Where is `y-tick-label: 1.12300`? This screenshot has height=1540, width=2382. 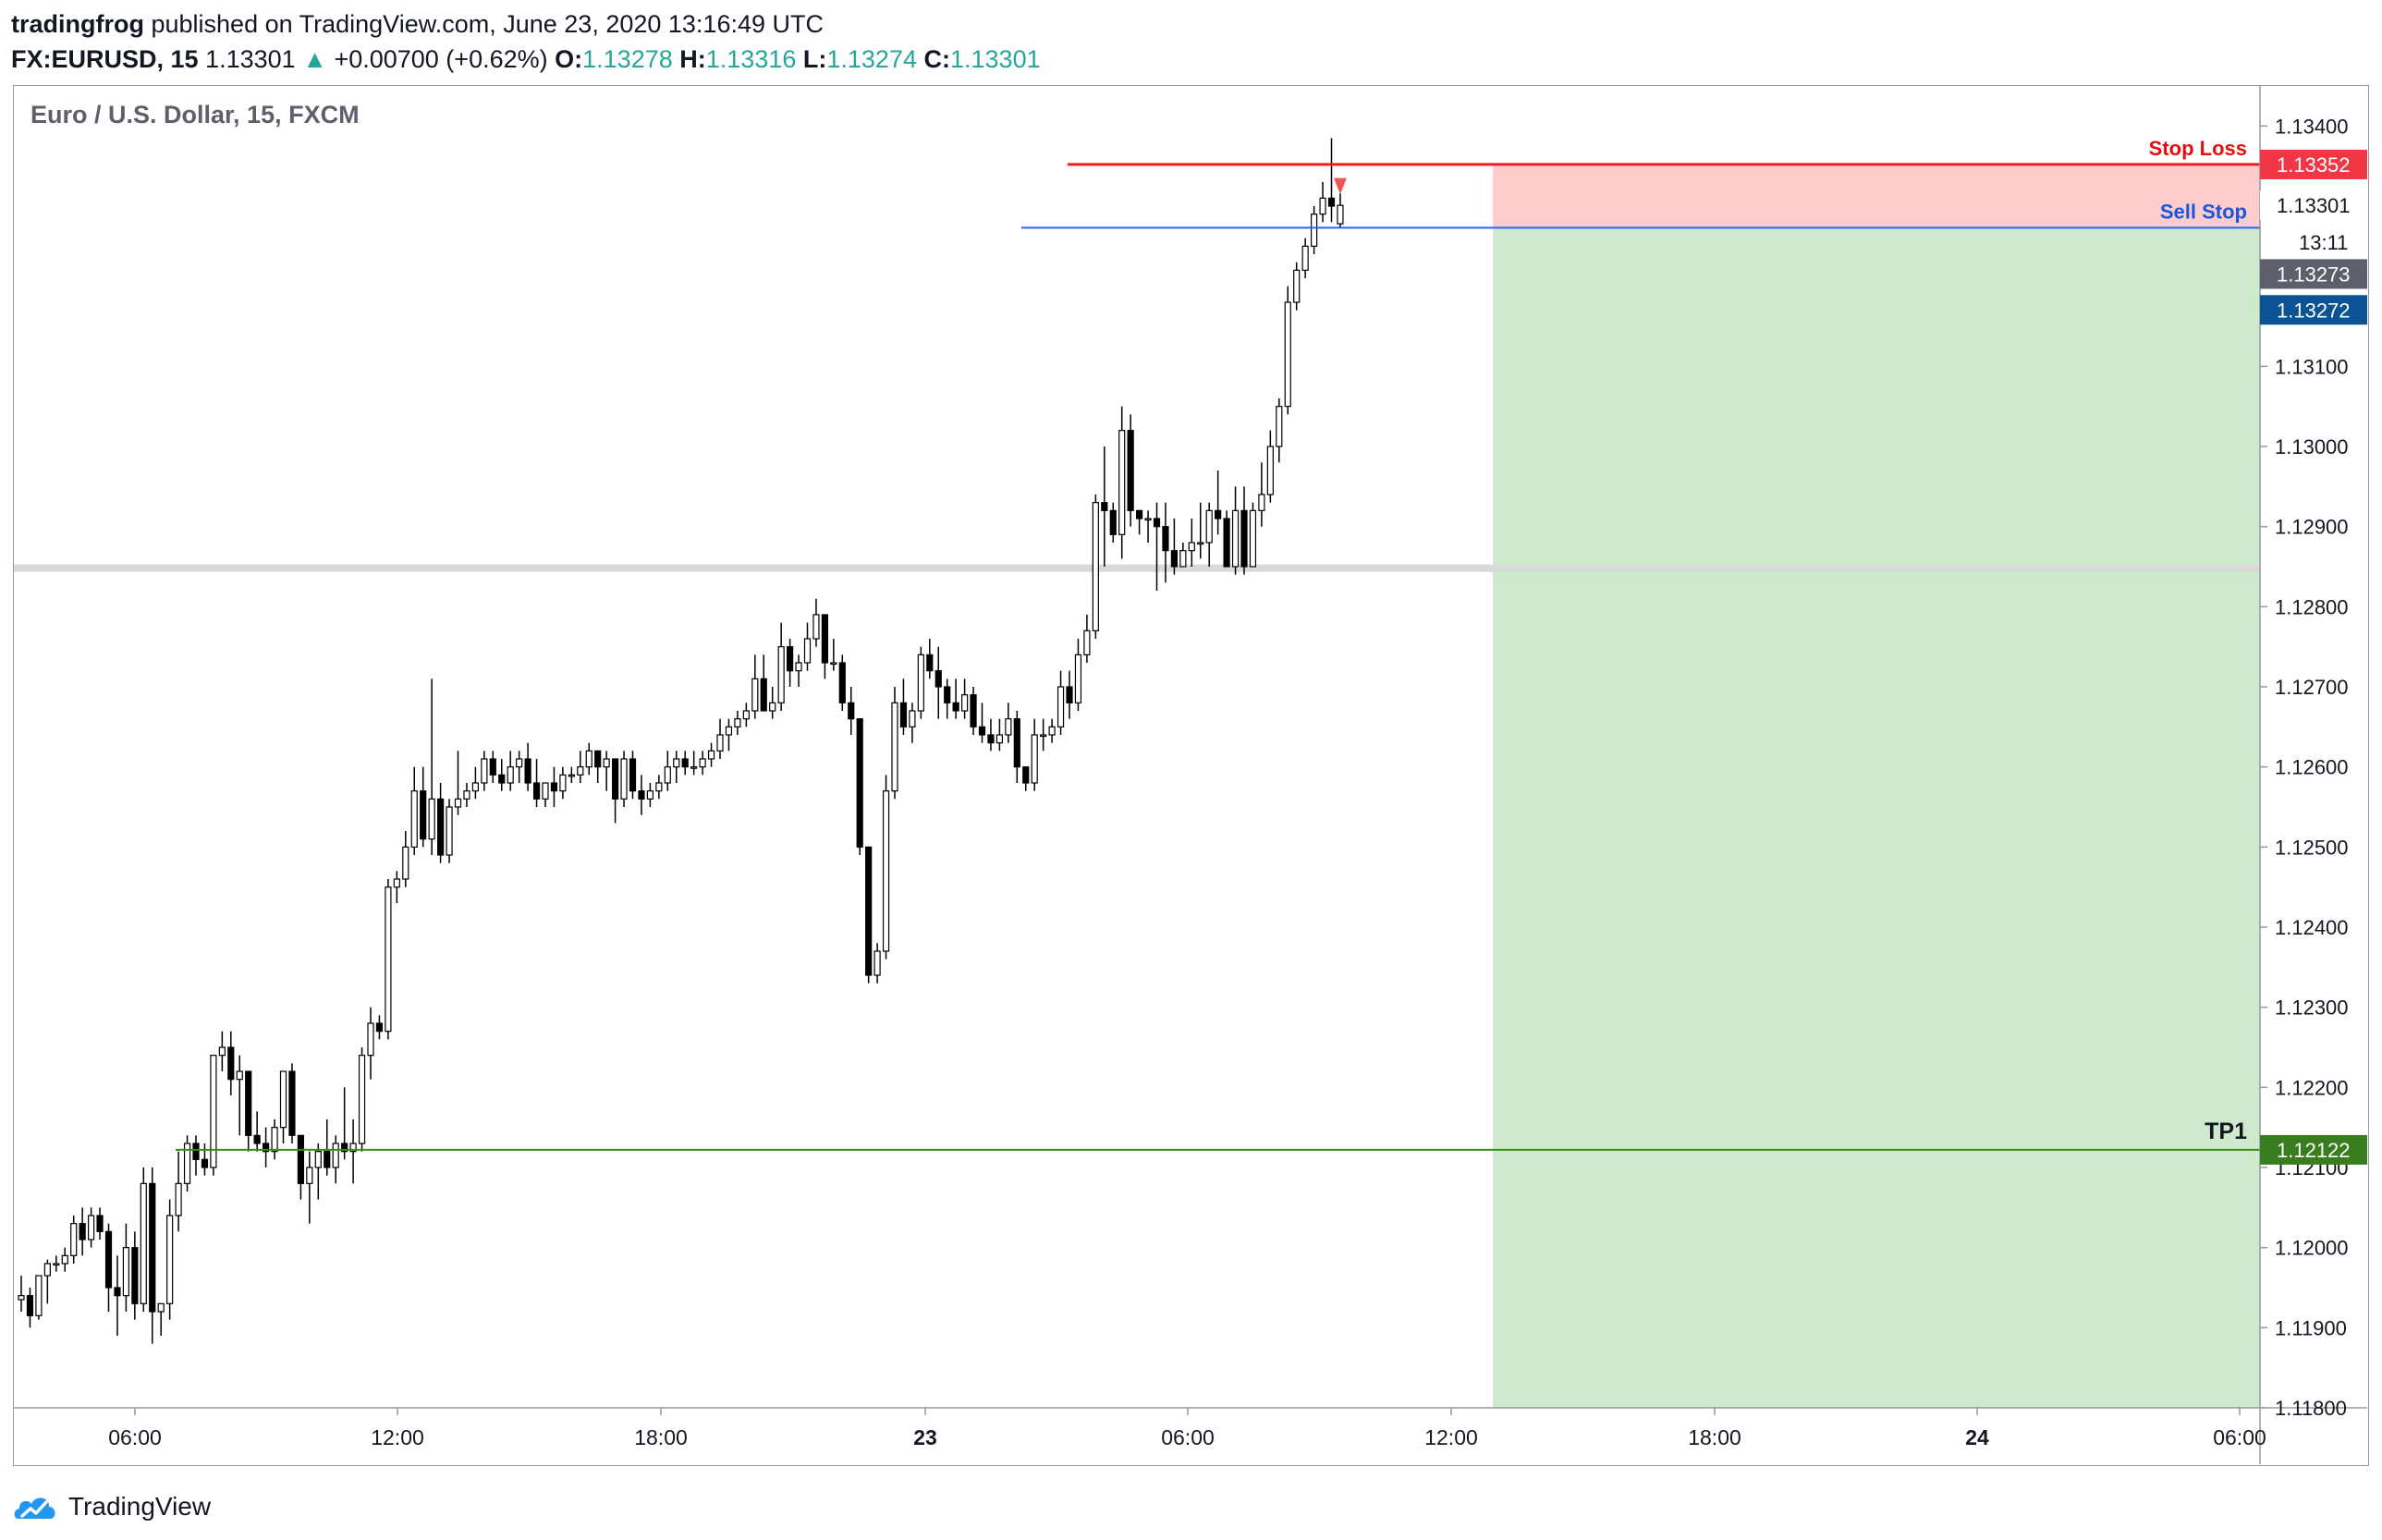 y-tick-label: 1.12300 is located at coordinates (2312, 1008).